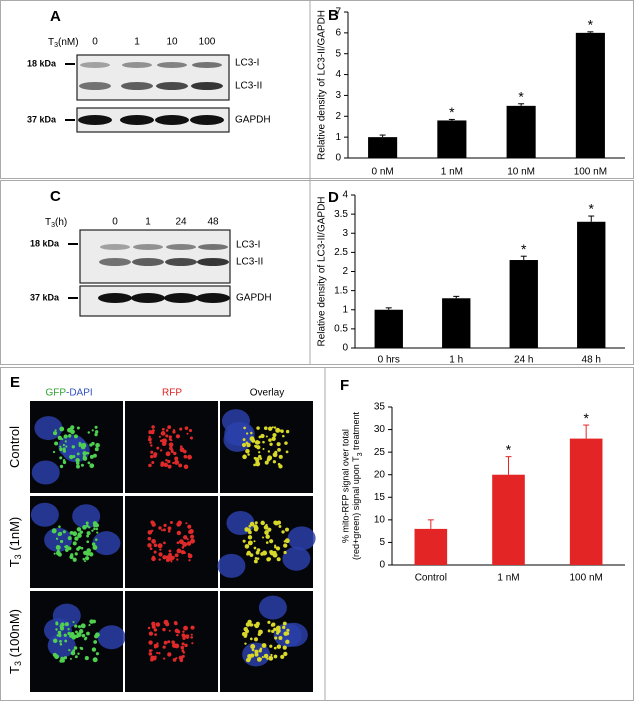 This screenshot has width=634, height=701. What do you see at coordinates (137, 42) in the screenshot?
I see `lane-label: 1` at bounding box center [137, 42].